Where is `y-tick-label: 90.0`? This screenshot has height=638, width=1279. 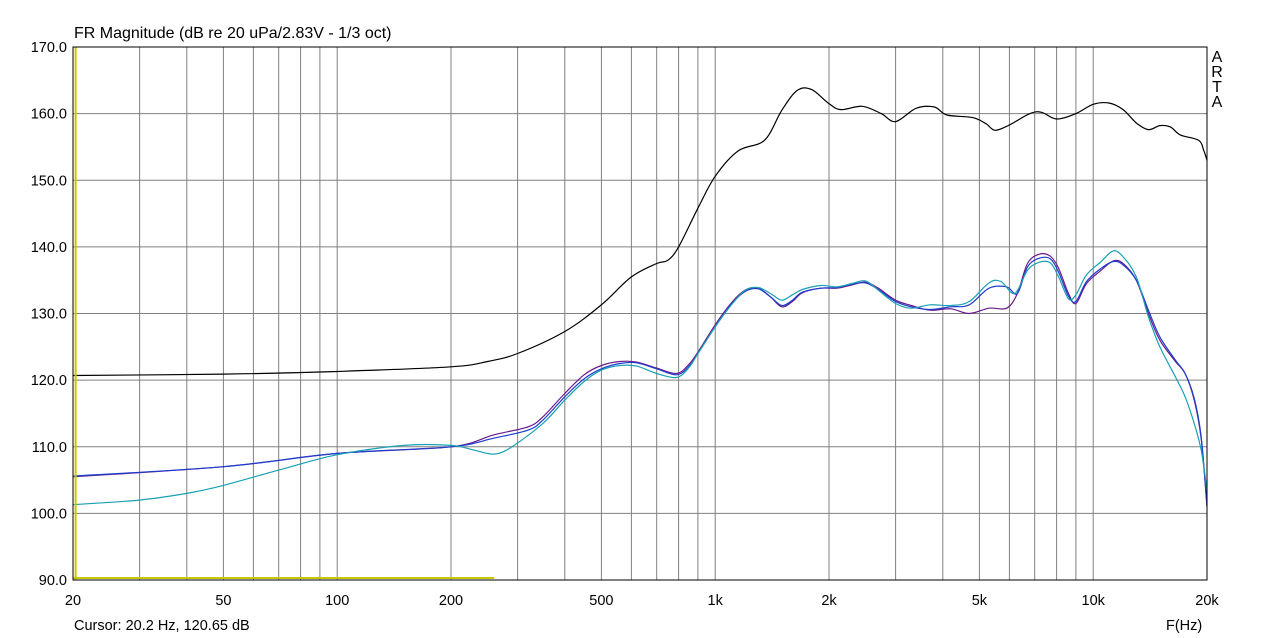
y-tick-label: 90.0 is located at coordinates (53, 581).